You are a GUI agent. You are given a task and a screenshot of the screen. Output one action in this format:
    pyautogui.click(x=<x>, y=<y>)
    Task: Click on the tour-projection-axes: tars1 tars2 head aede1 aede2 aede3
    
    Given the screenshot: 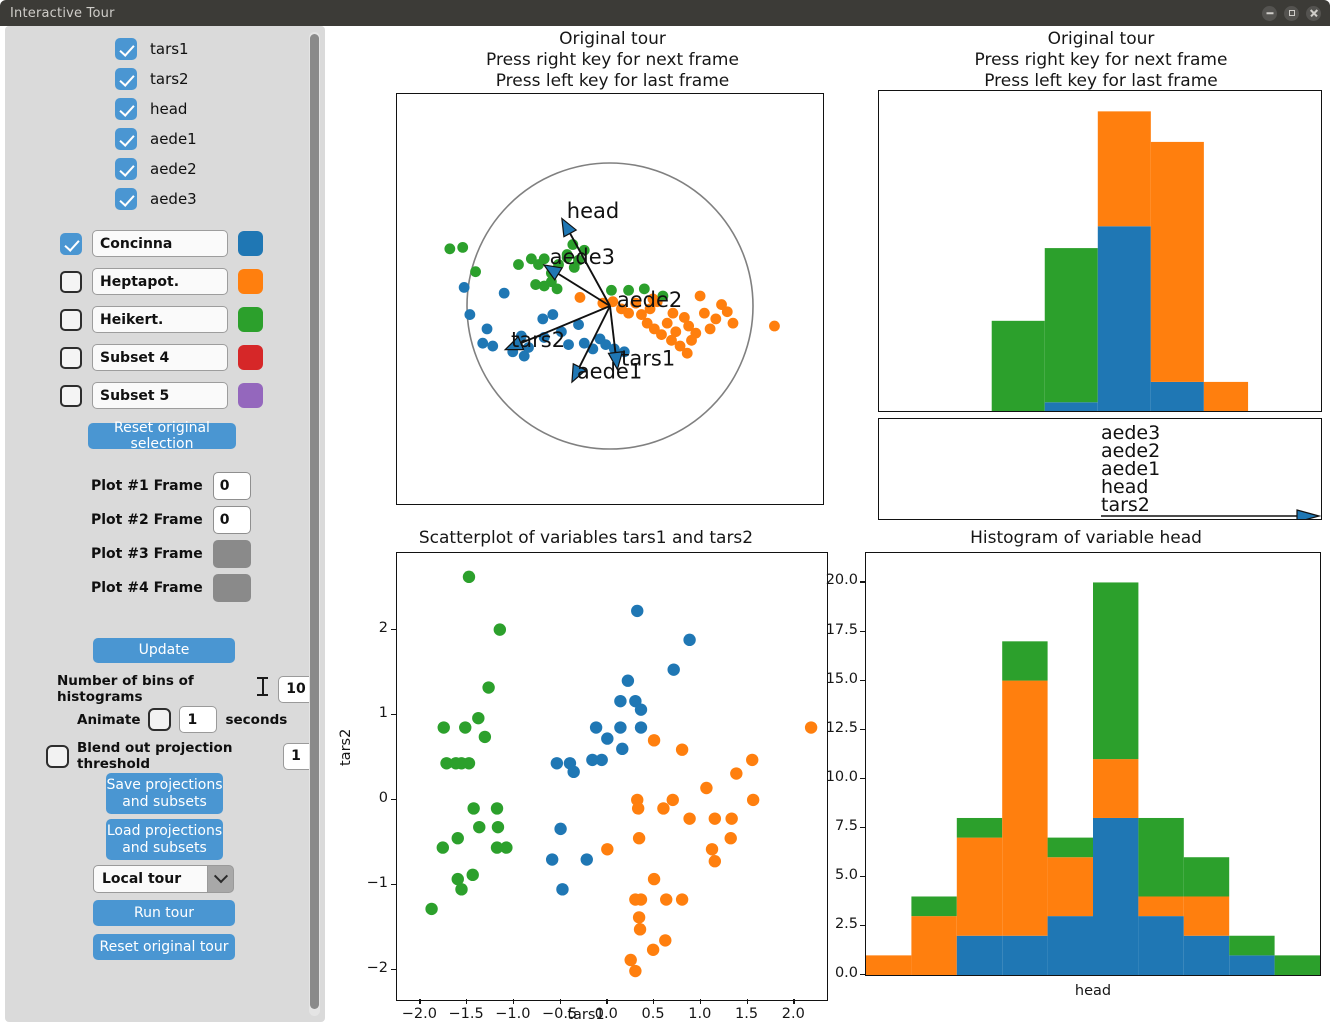 What is the action you would take?
    pyautogui.click(x=610, y=299)
    